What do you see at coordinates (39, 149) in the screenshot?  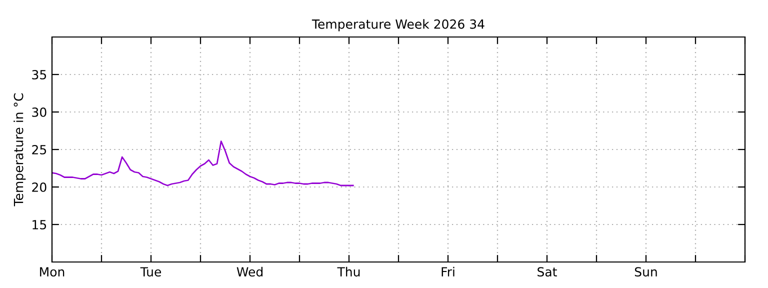 I see `y-tick-label: 25` at bounding box center [39, 149].